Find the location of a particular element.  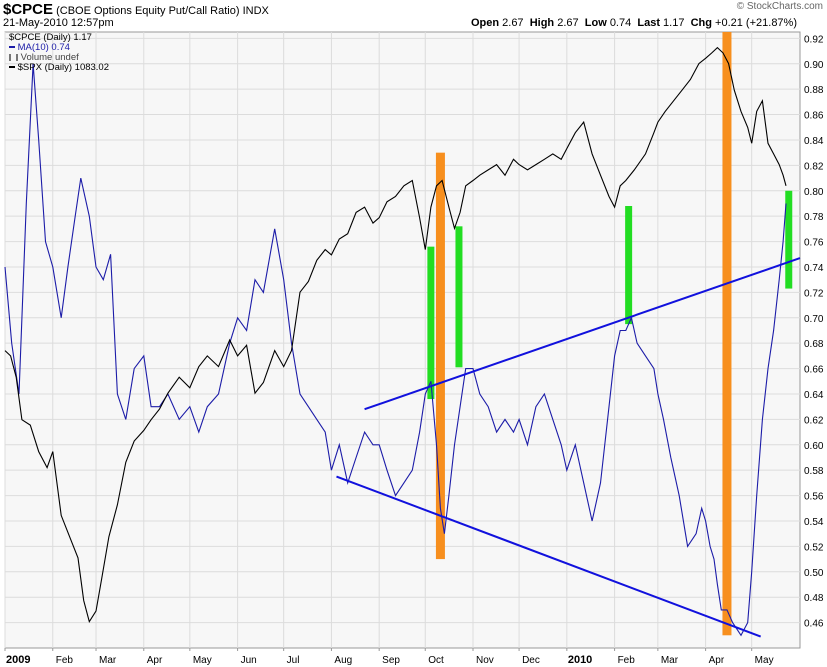

symbol-name: (CBOE Options Equity Put/Call Ratio) is located at coordinates (148, 11).